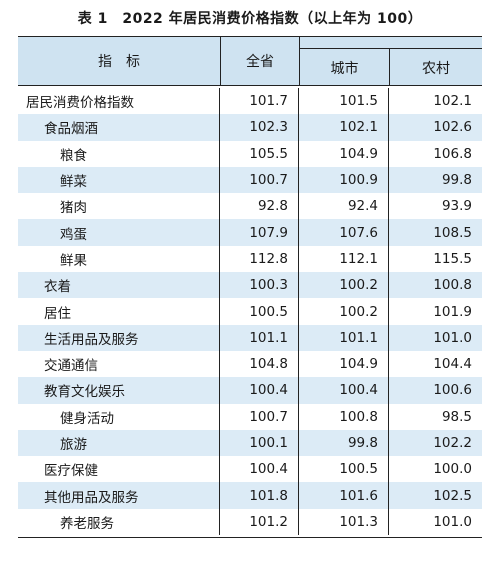 The image size is (500, 561). I want to click on row-value-urban: 101.6, so click(344, 495).